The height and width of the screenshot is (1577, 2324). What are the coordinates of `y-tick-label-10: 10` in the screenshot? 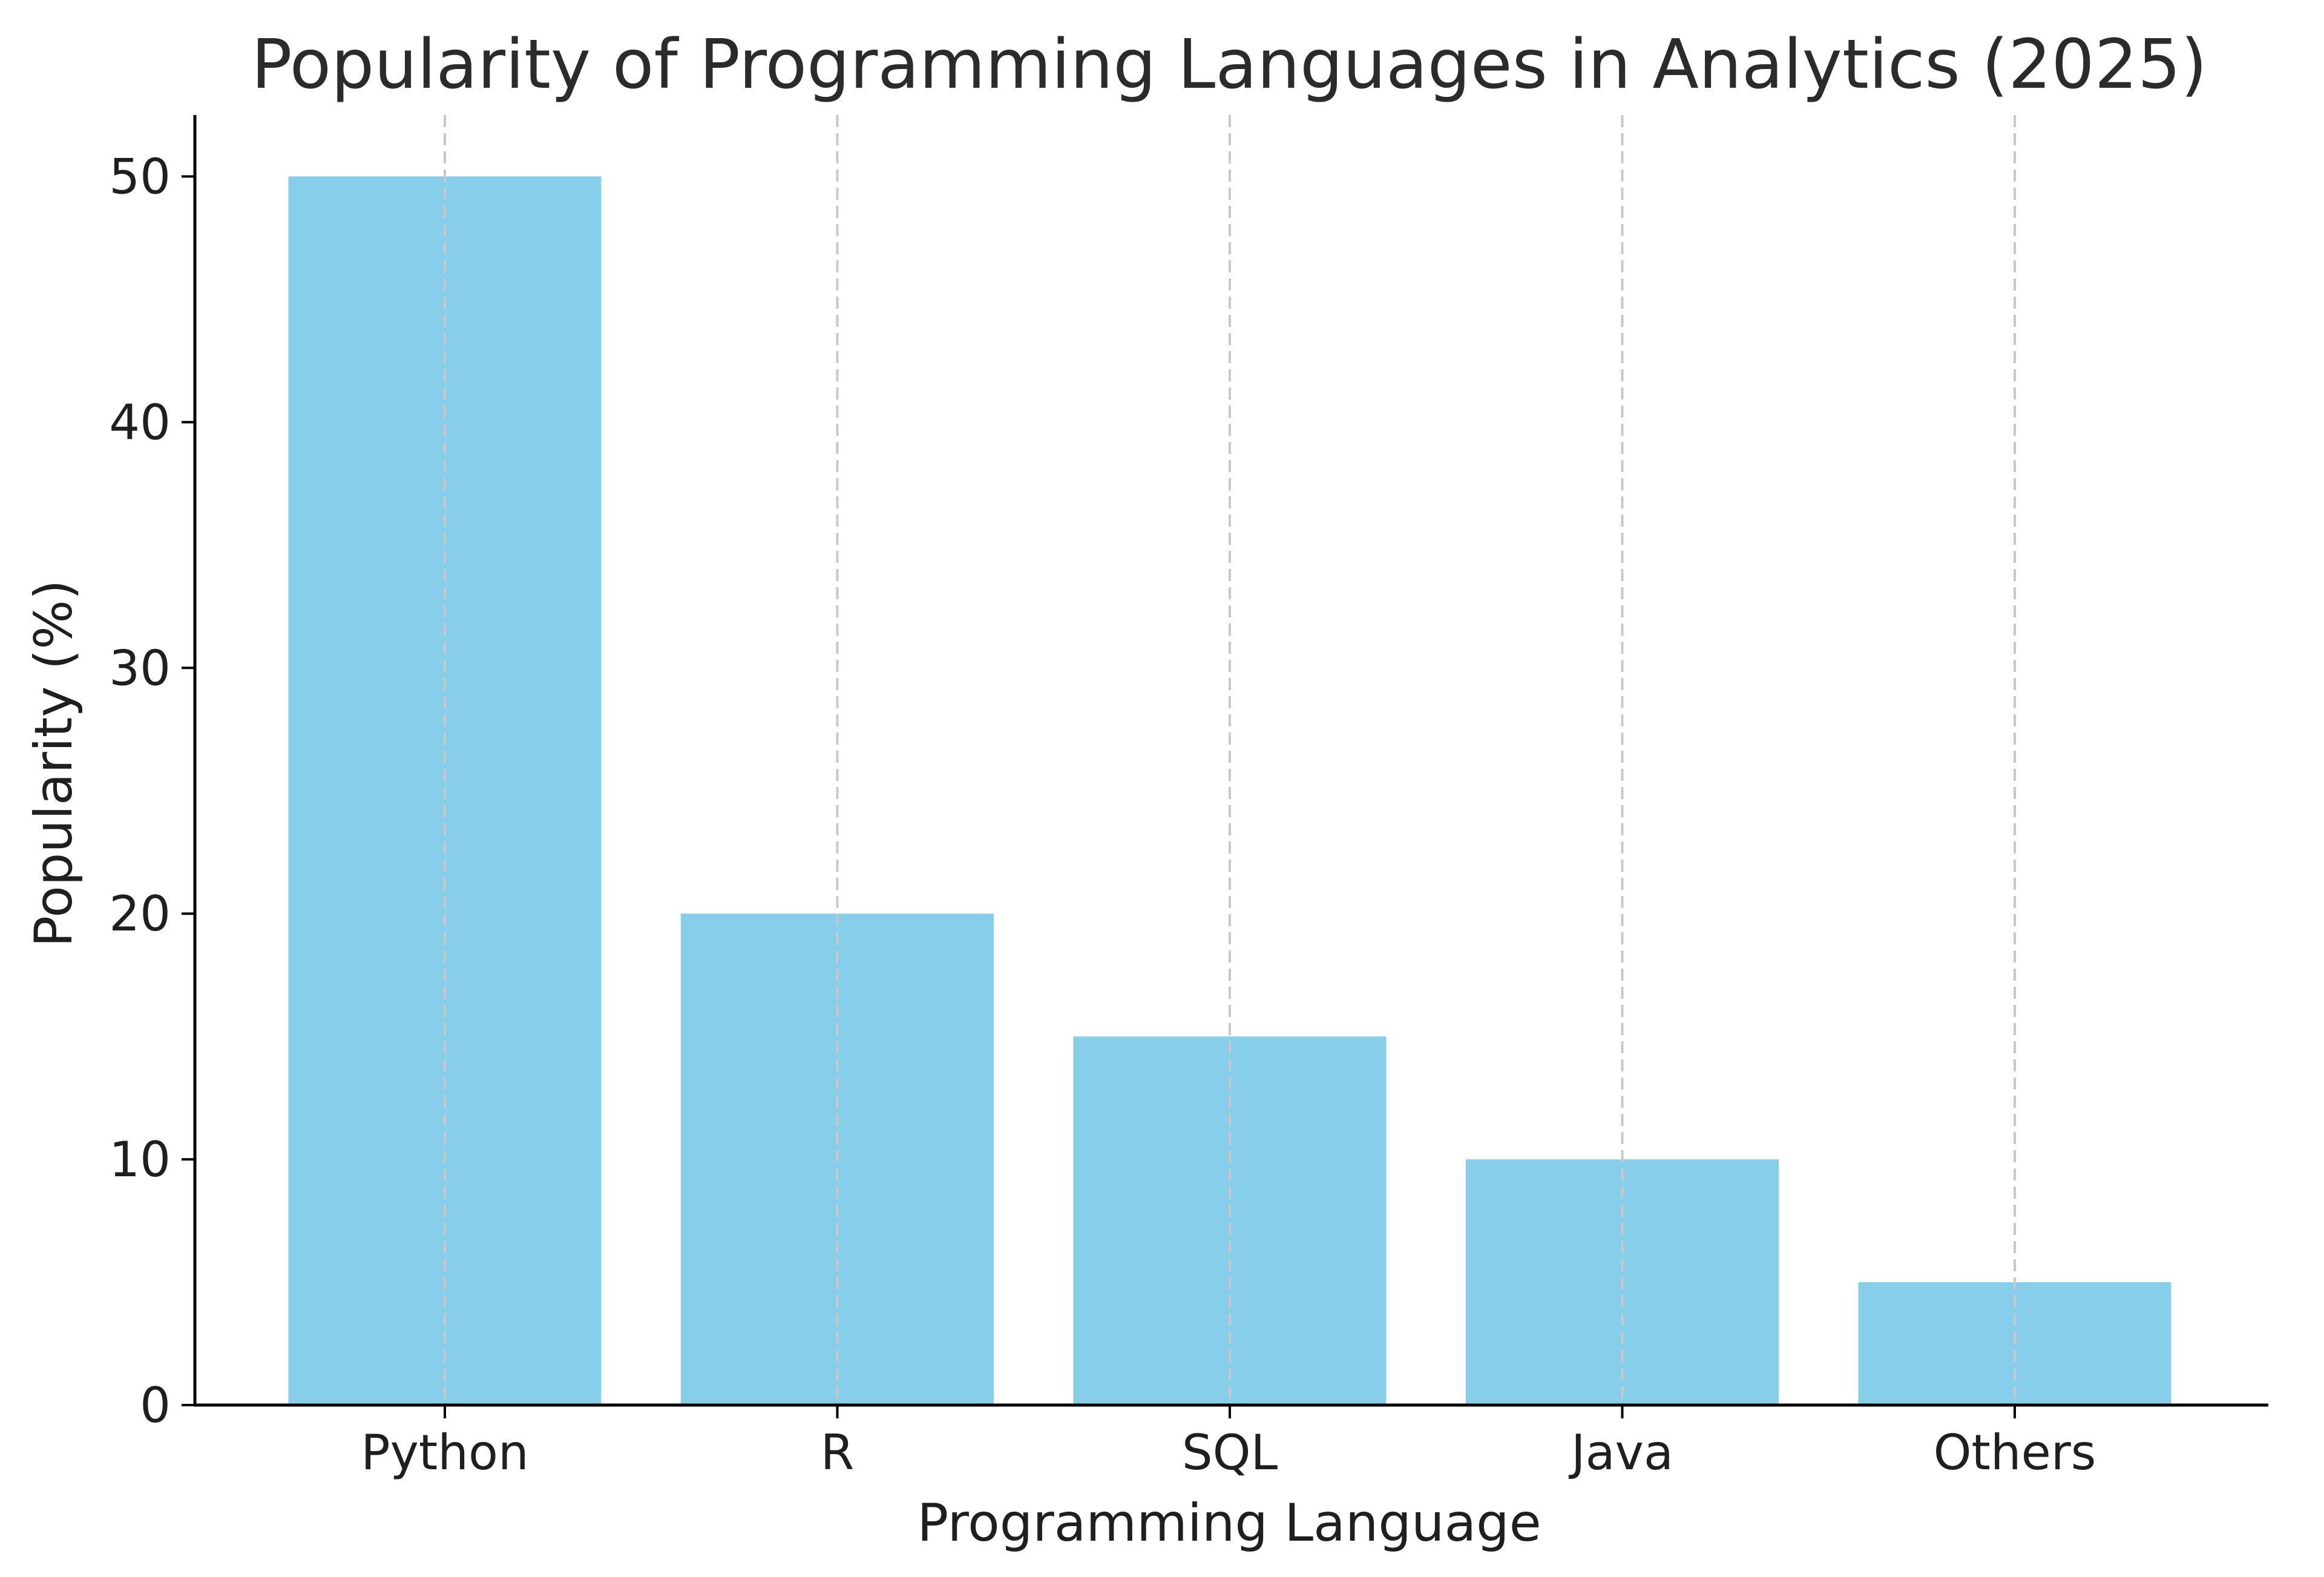 It's located at (140, 1159).